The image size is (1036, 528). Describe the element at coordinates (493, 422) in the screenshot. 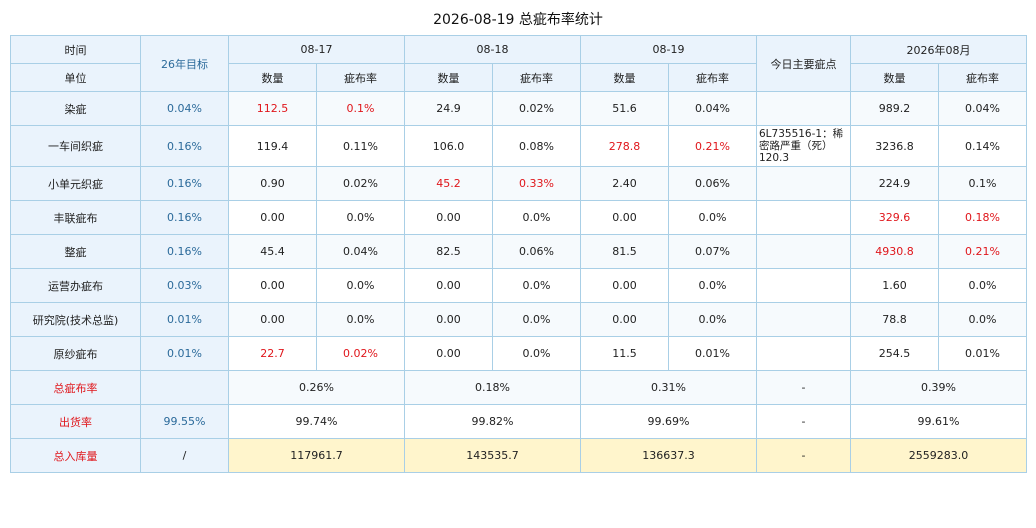

I see `shipment-d2: 99.82%` at that location.